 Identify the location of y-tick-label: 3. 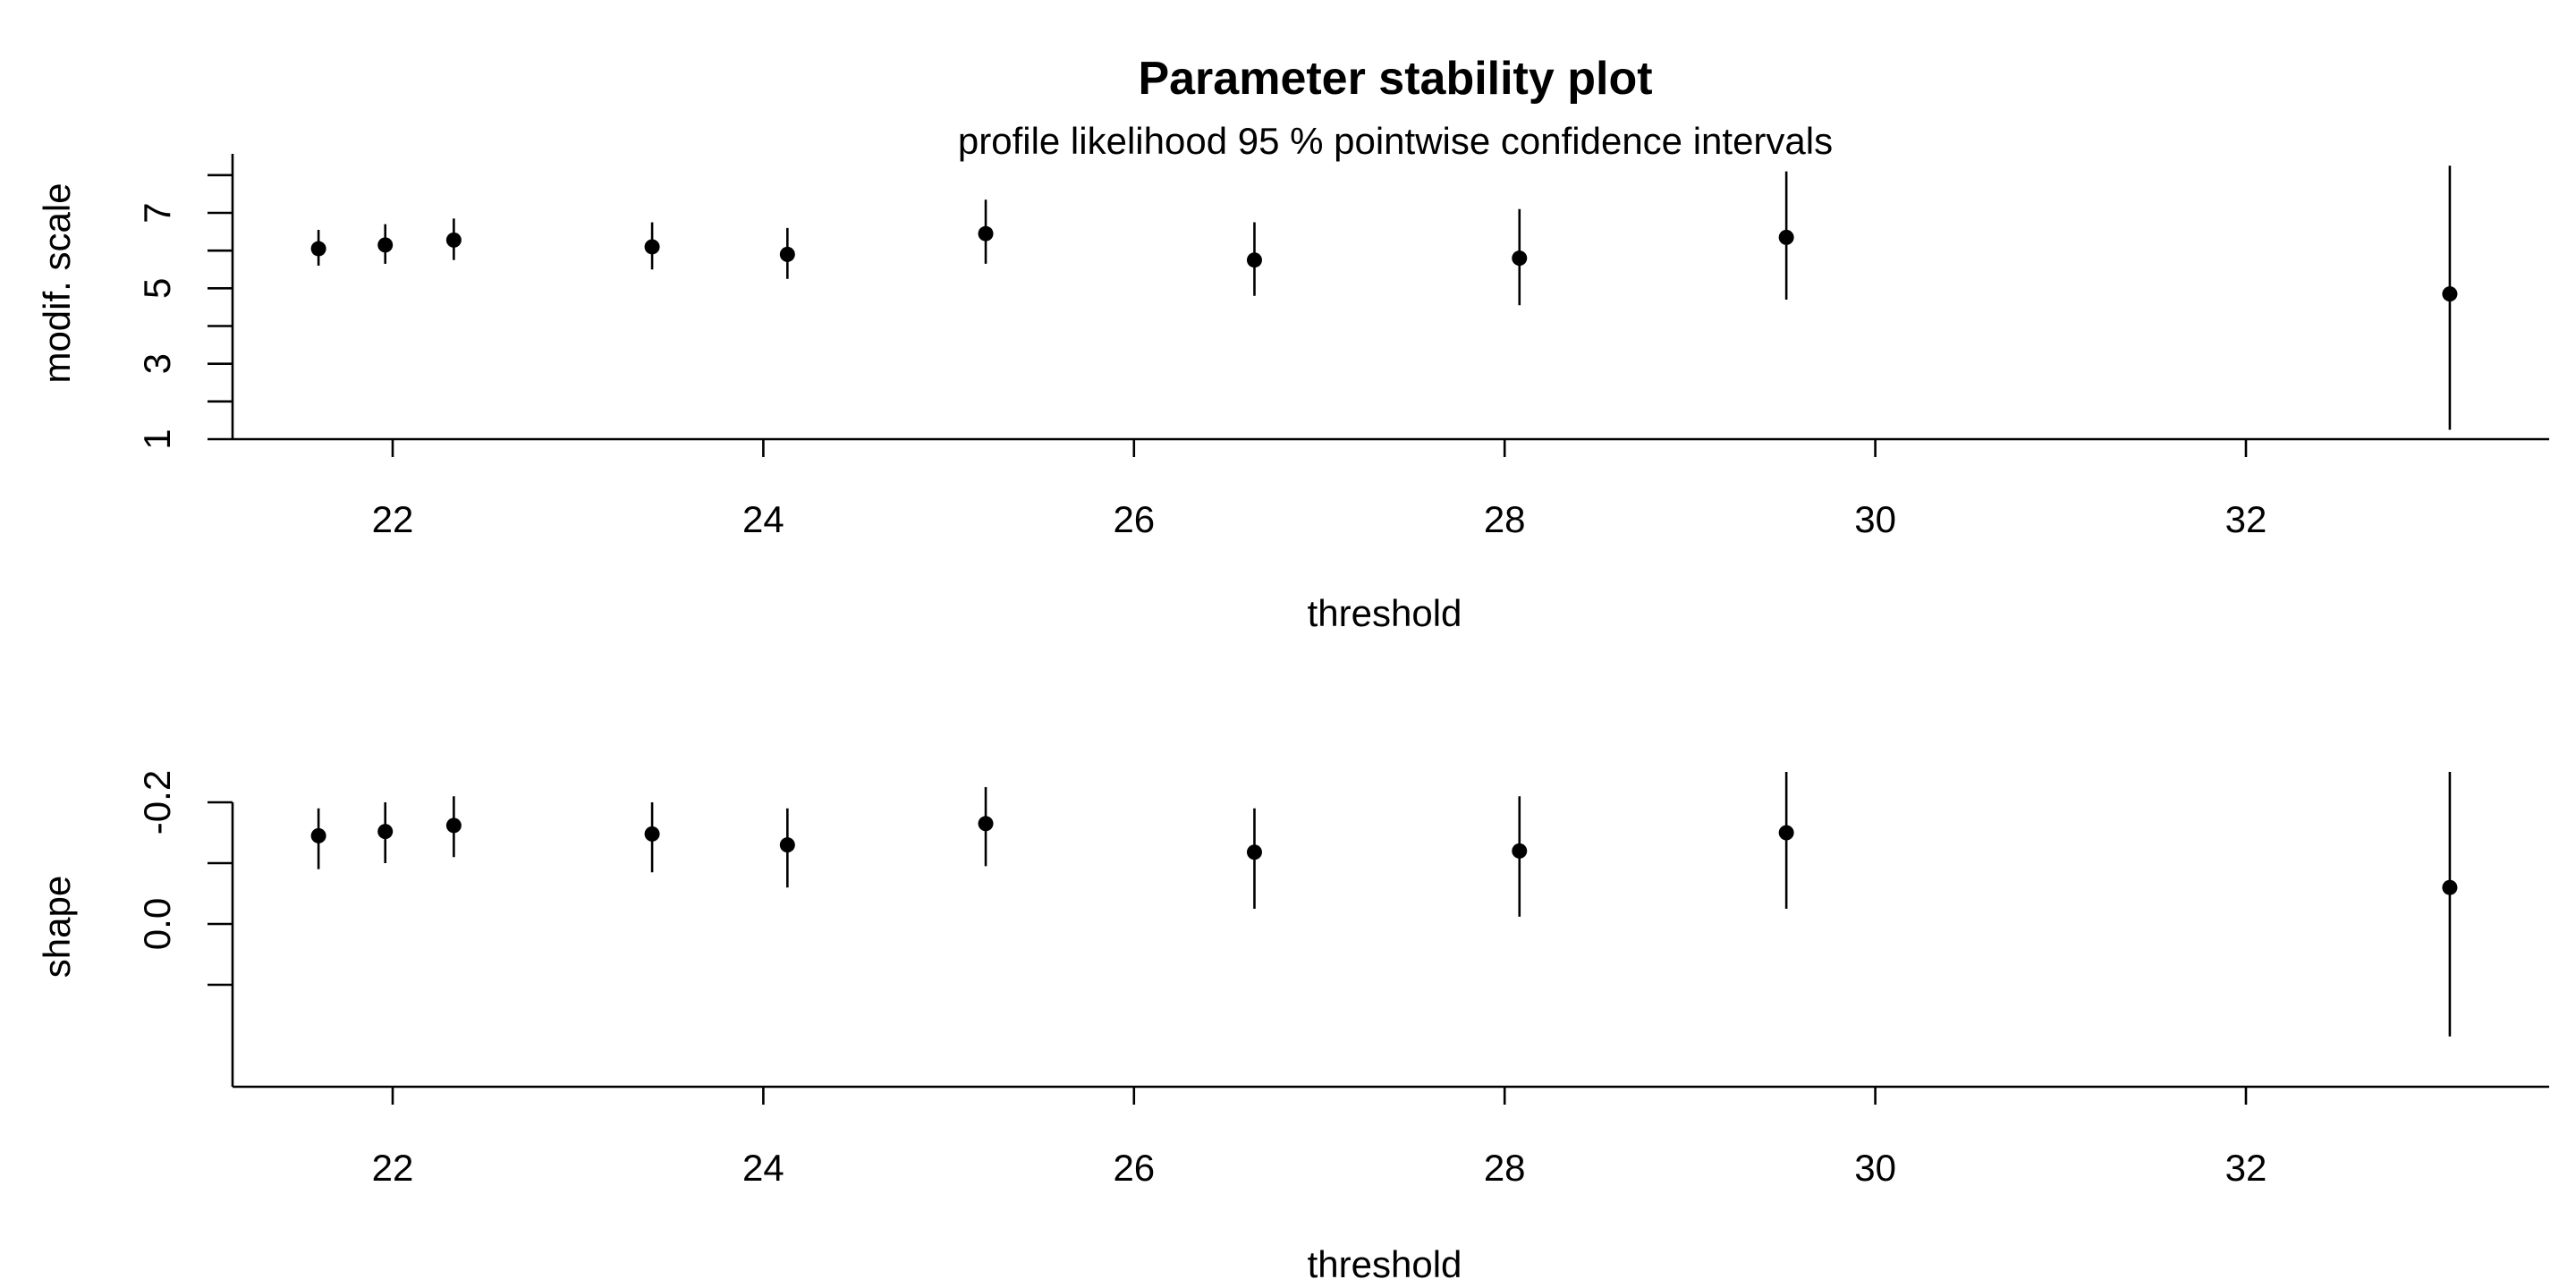
(157, 363).